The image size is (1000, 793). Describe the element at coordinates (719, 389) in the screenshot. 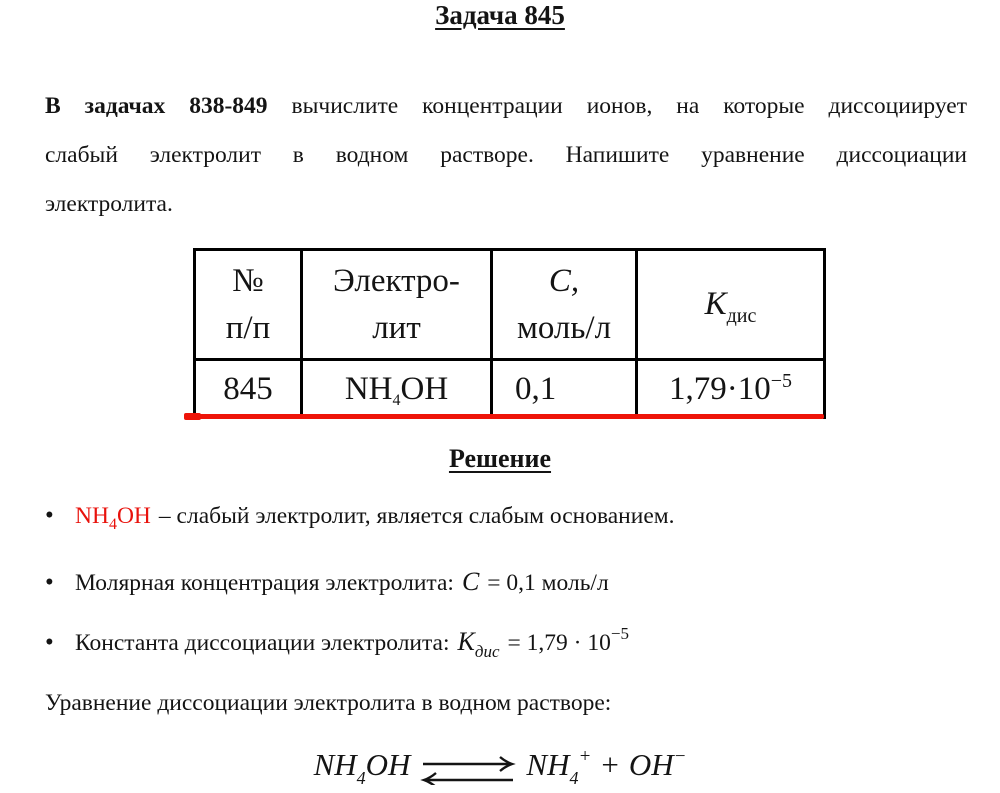

I see `kdis-mantissa: 1,79·10` at that location.